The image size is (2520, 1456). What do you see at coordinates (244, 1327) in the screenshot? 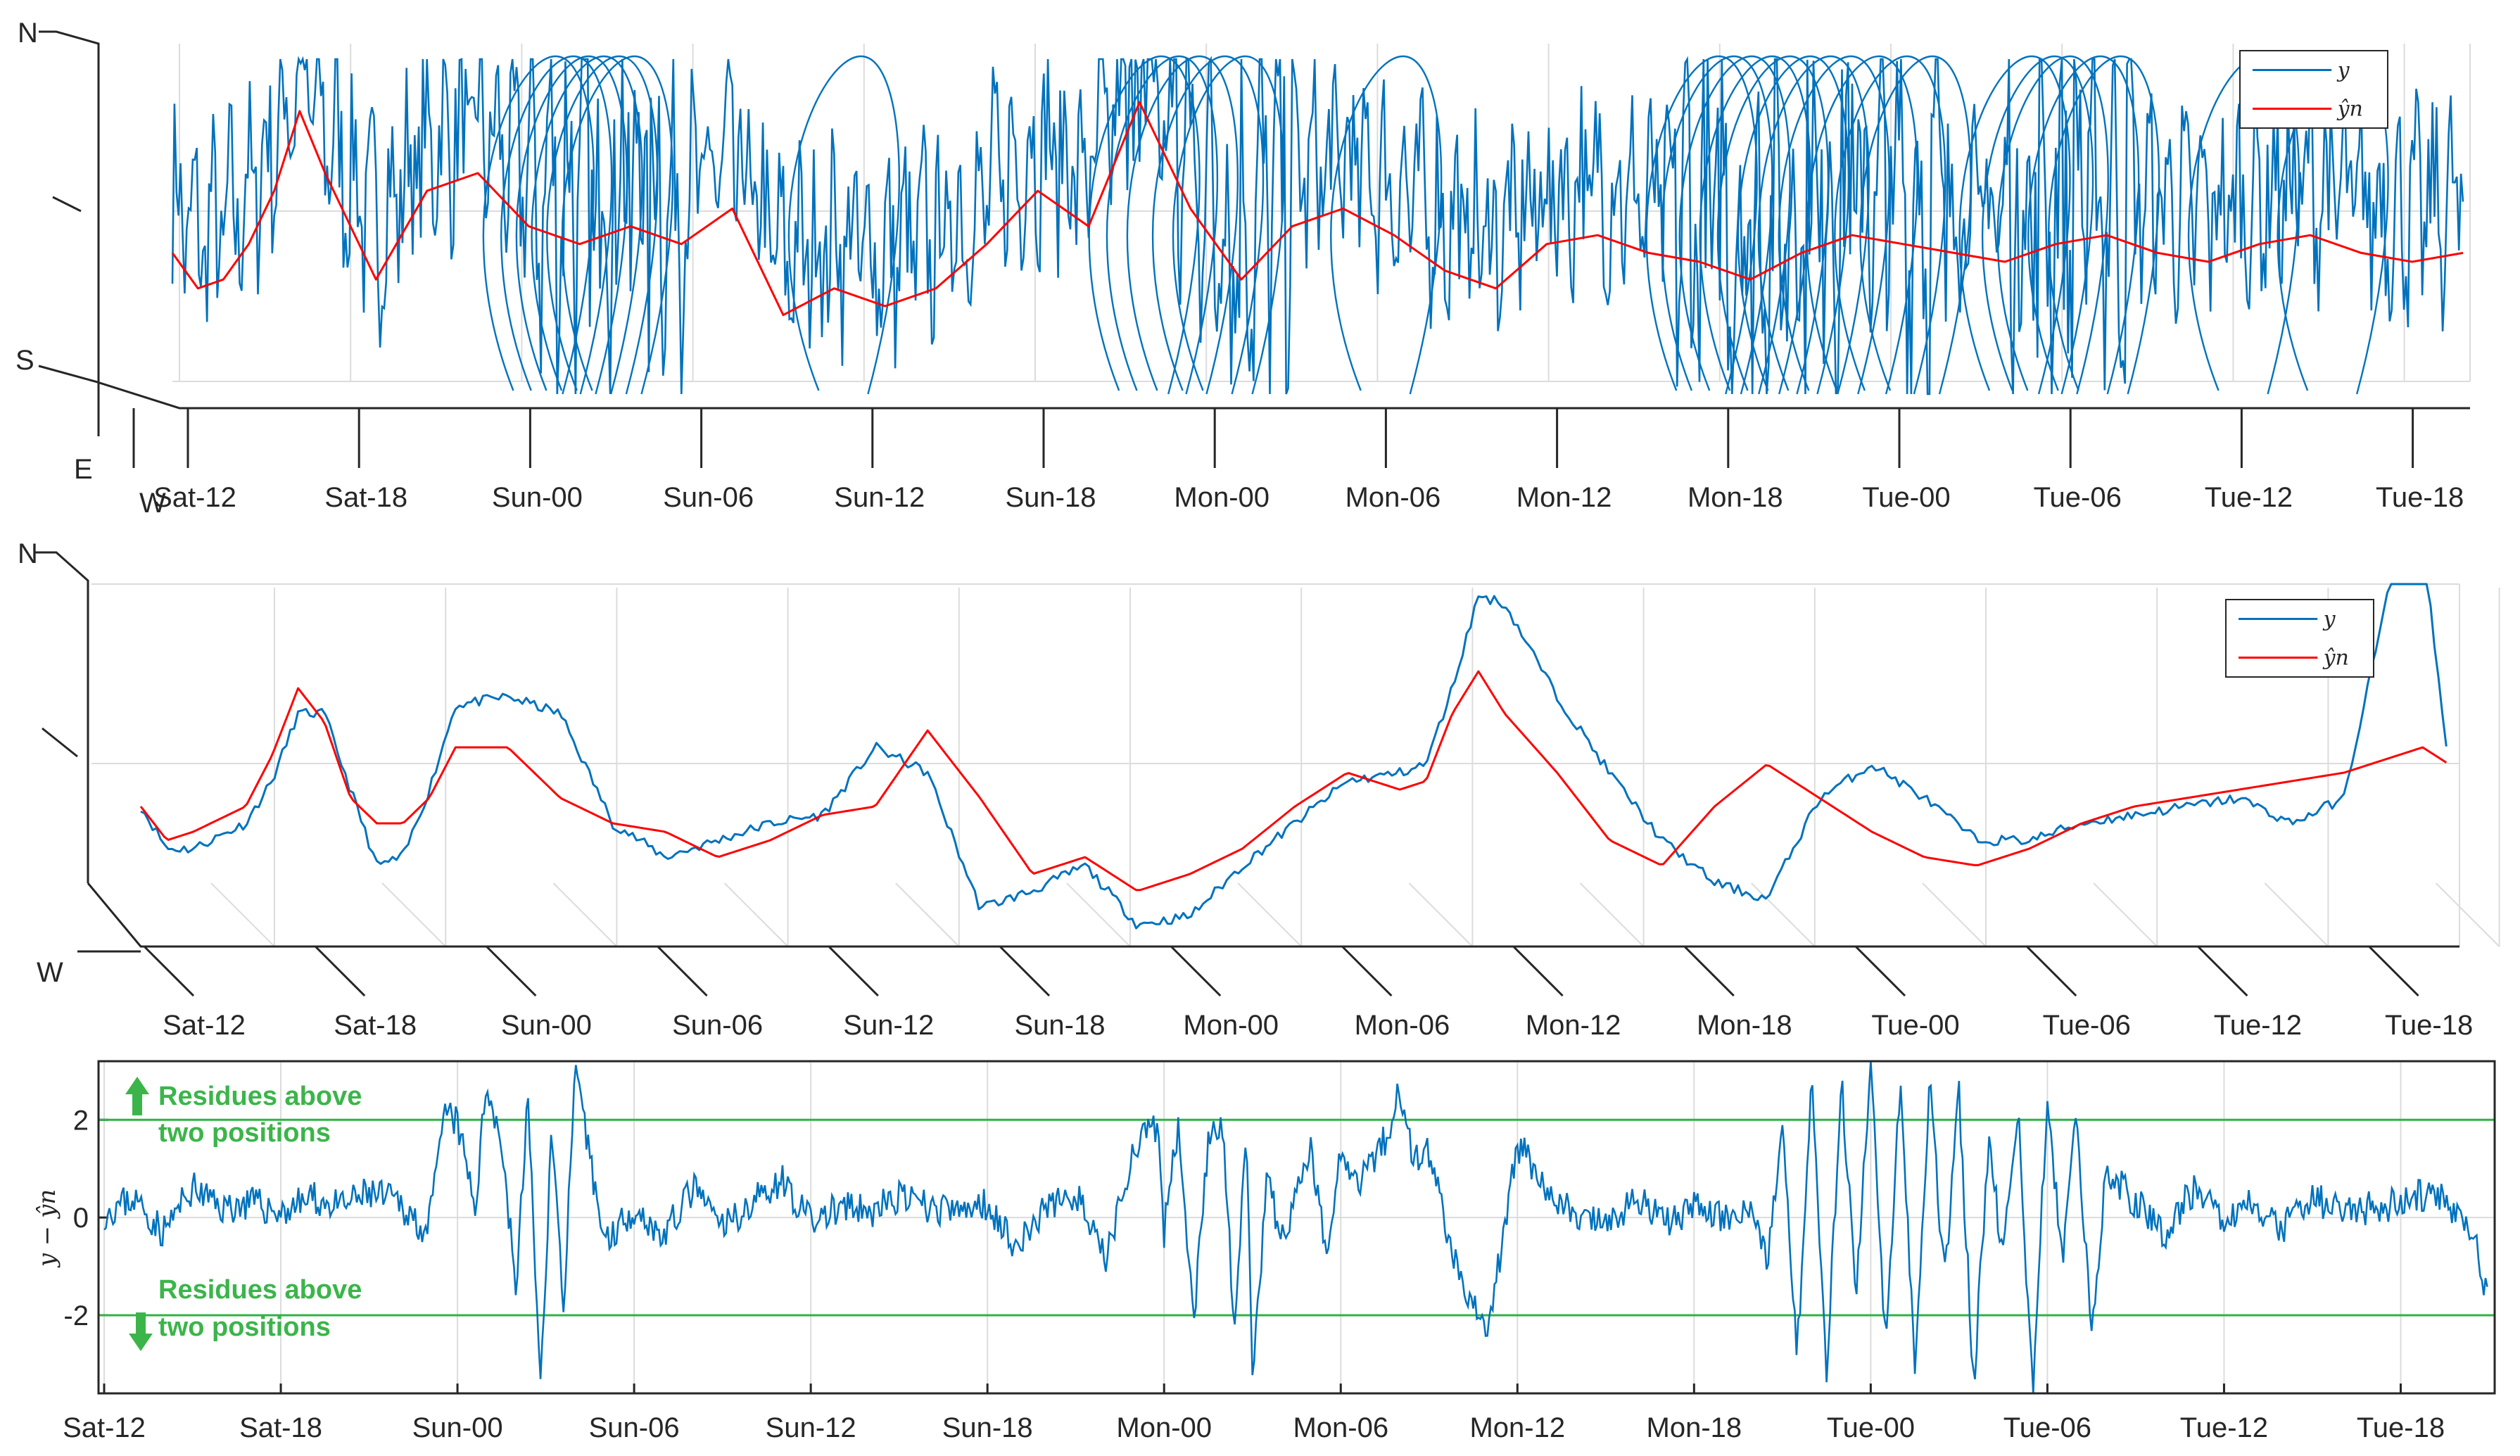
I see `annotation-down-line2: two positions` at bounding box center [244, 1327].